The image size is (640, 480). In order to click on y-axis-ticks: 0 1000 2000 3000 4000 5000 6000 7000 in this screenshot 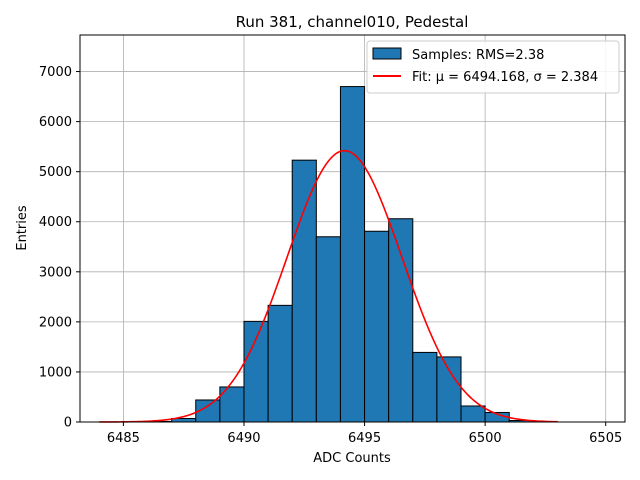, I will do `click(59, 248)`.